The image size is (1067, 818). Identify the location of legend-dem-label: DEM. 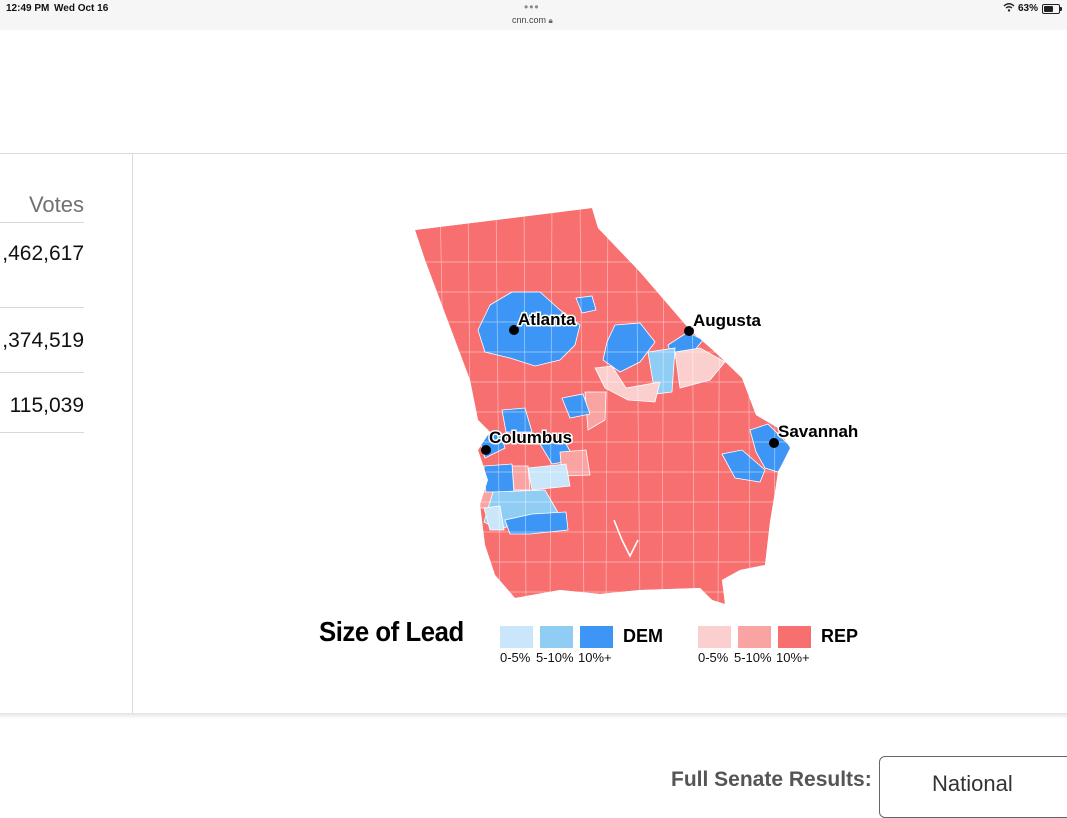
(643, 636).